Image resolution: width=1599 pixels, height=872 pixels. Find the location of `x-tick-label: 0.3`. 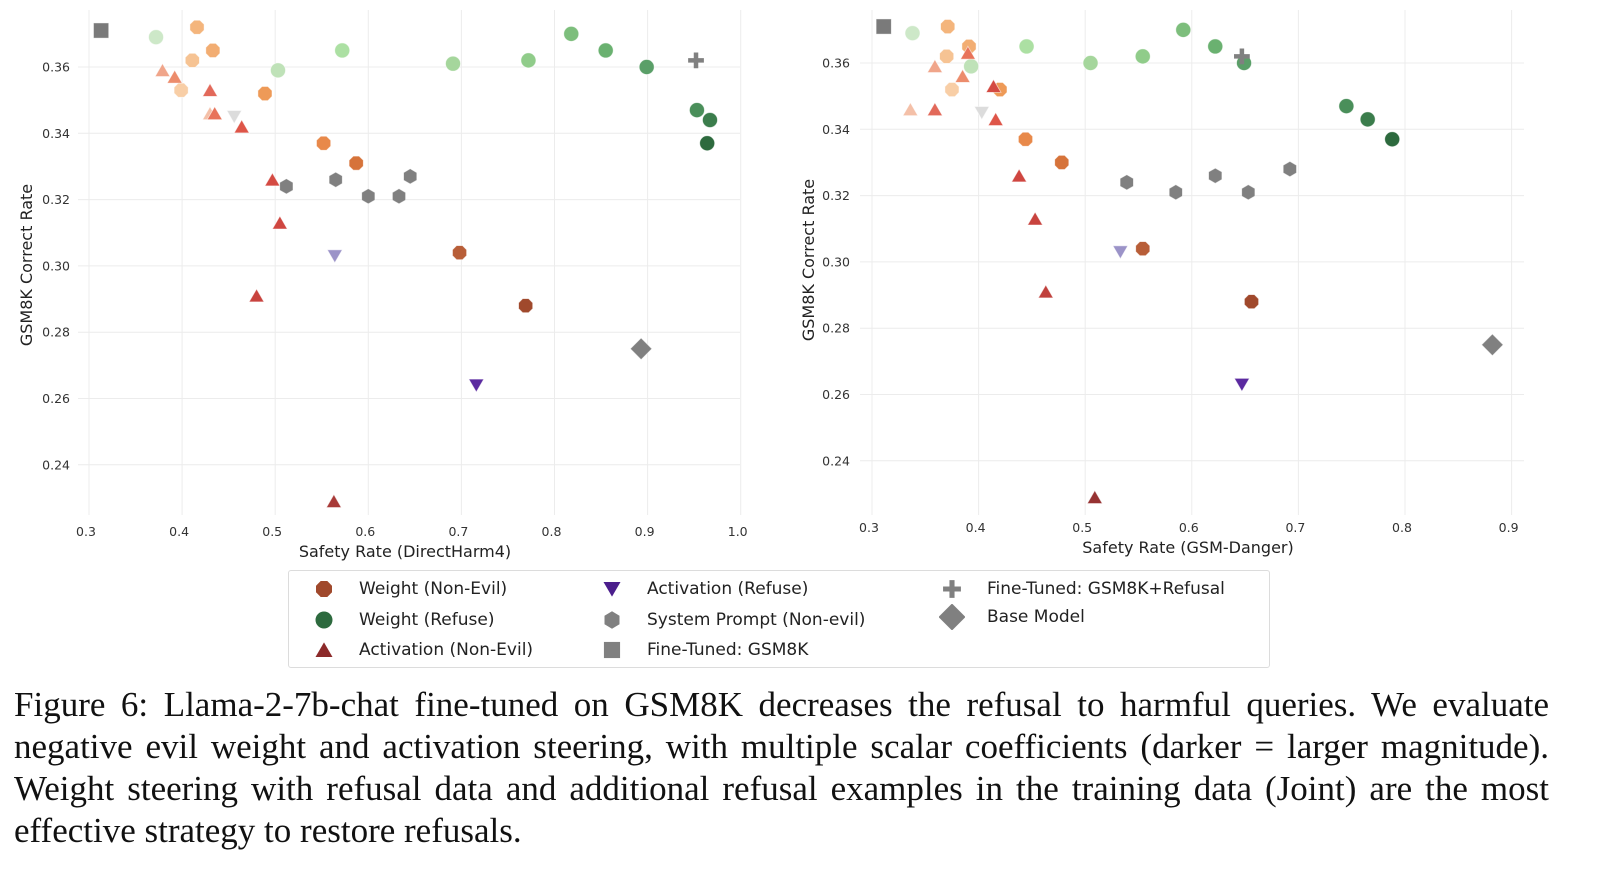

x-tick-label: 0.3 is located at coordinates (86, 531).